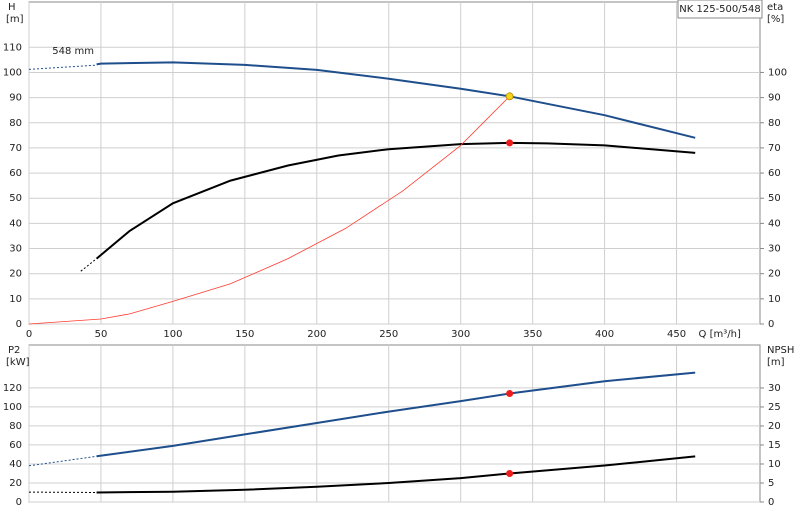 Image resolution: width=800 pixels, height=520 pixels. I want to click on y-tick-label: 10, so click(15, 299).